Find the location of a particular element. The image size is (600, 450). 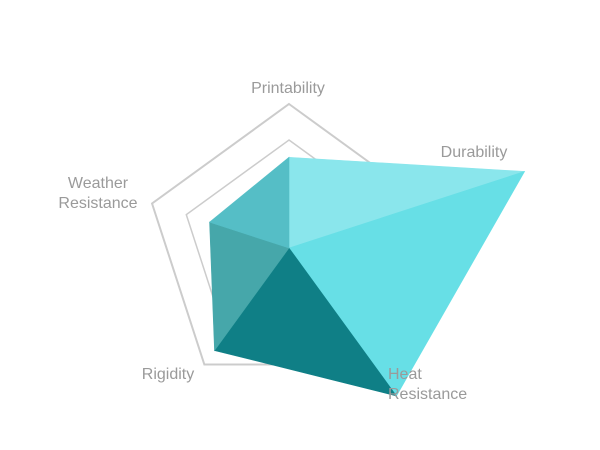

axis-label-line: Heat is located at coordinates (405, 374).